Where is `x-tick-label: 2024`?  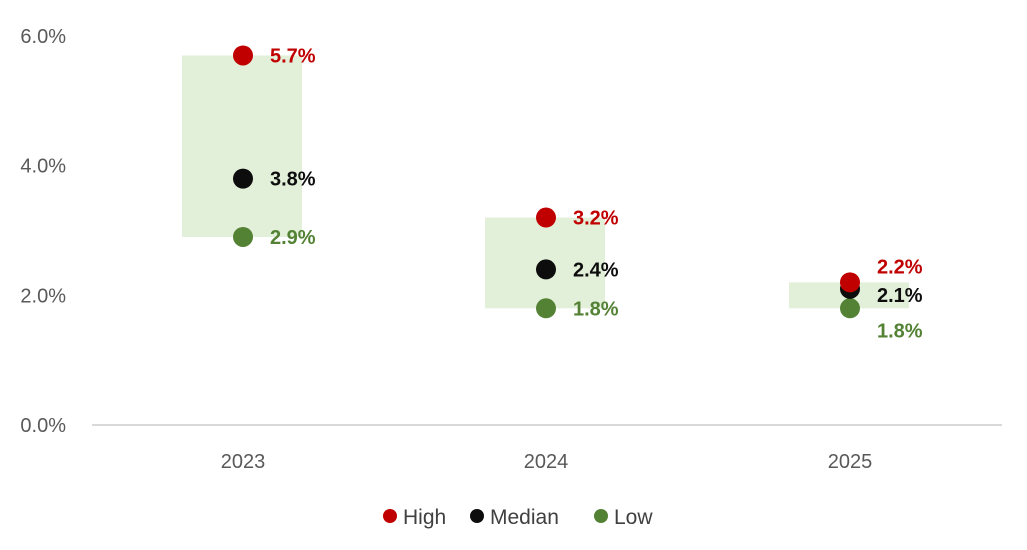
x-tick-label: 2024 is located at coordinates (546, 462).